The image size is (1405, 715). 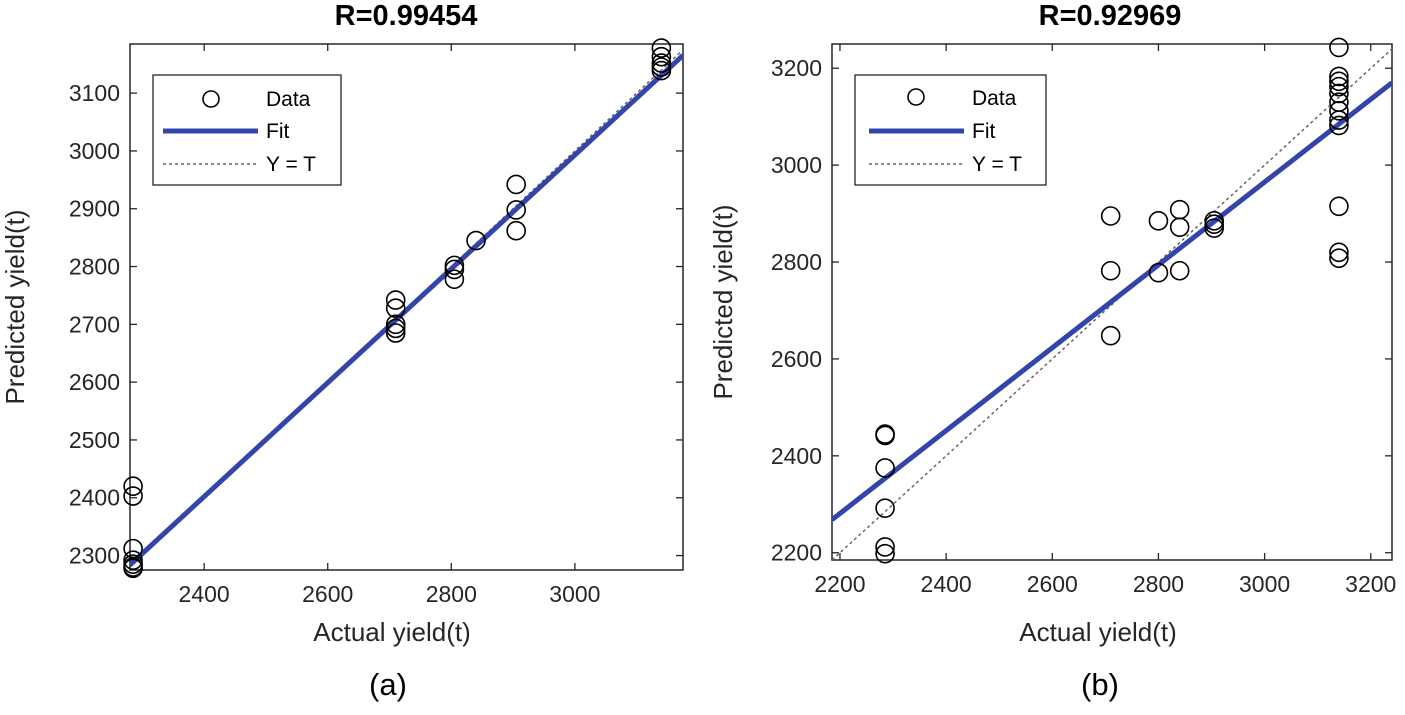 I want to click on y-tick-label-a-4: 2700, so click(x=94, y=324).